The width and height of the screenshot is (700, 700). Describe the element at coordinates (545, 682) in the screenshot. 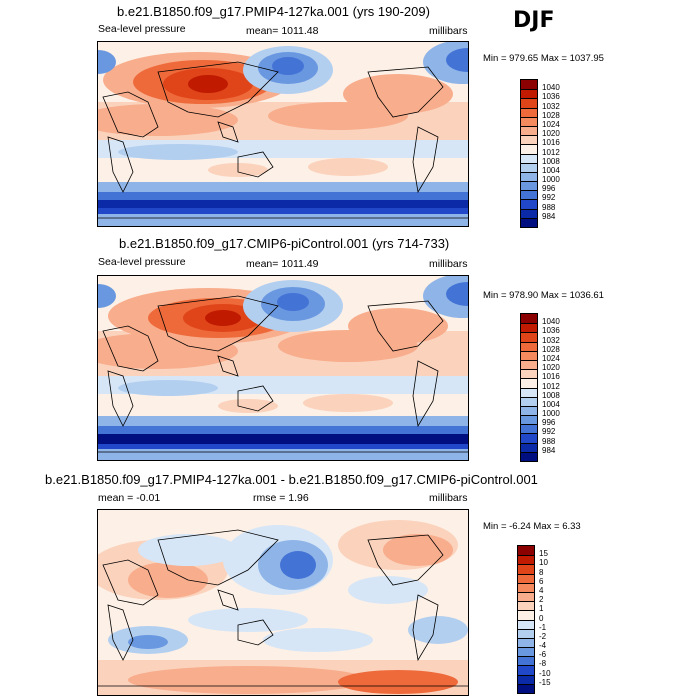

I see `colorbar-tick-label: -15` at that location.